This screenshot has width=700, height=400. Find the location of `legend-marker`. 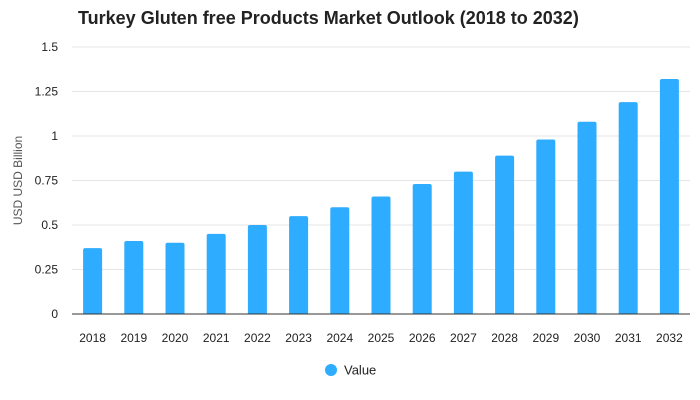

legend-marker is located at coordinates (331, 370).